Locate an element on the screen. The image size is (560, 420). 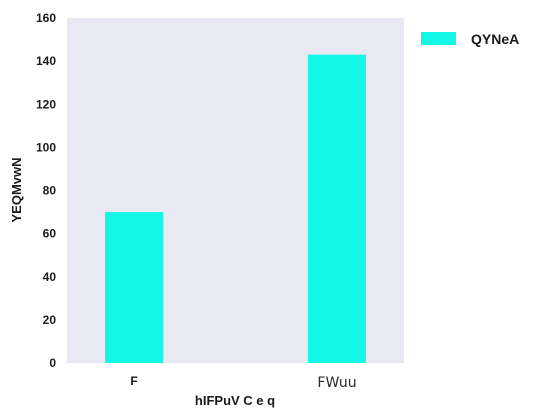
y-axis-ticks: 0 20 40 60 80 100 120 140 160 is located at coordinates (46, 190).